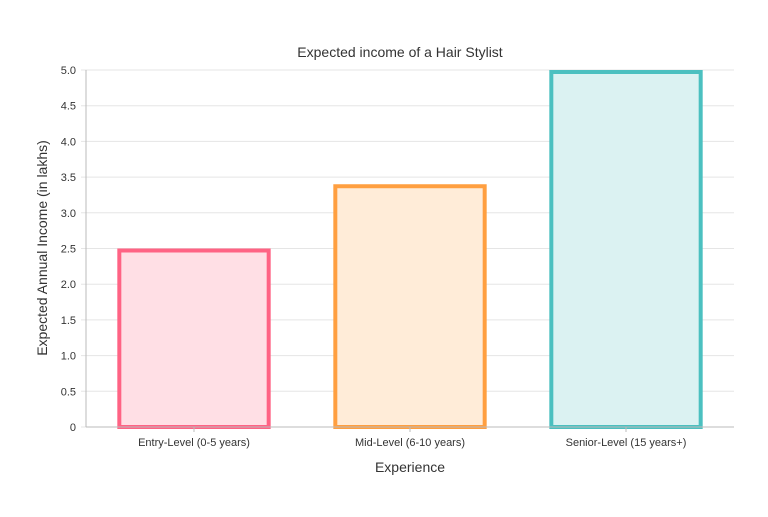 This screenshot has width=768, height=517. I want to click on y-tick-label: 4.0, so click(68, 142).